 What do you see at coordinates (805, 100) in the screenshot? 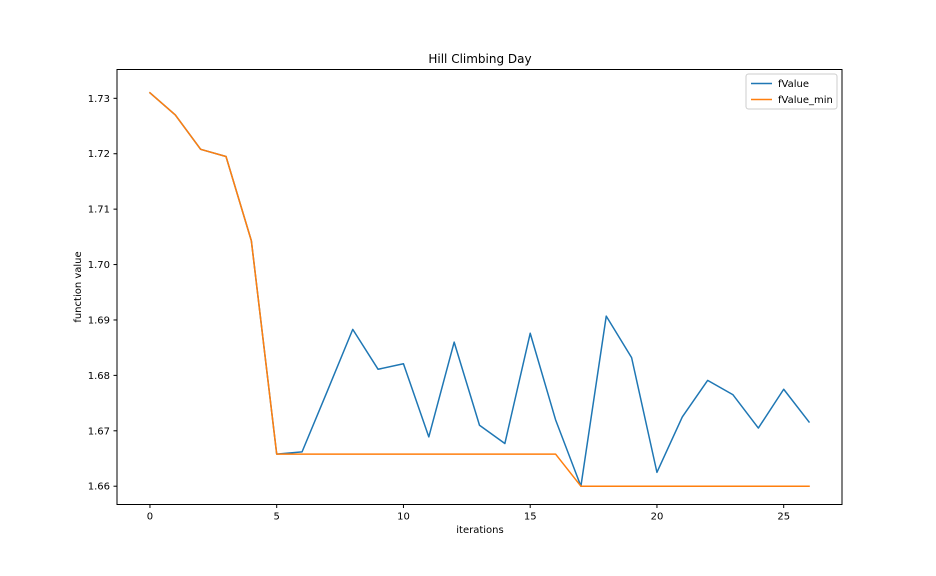
I see `legend-label: fValue_min` at bounding box center [805, 100].